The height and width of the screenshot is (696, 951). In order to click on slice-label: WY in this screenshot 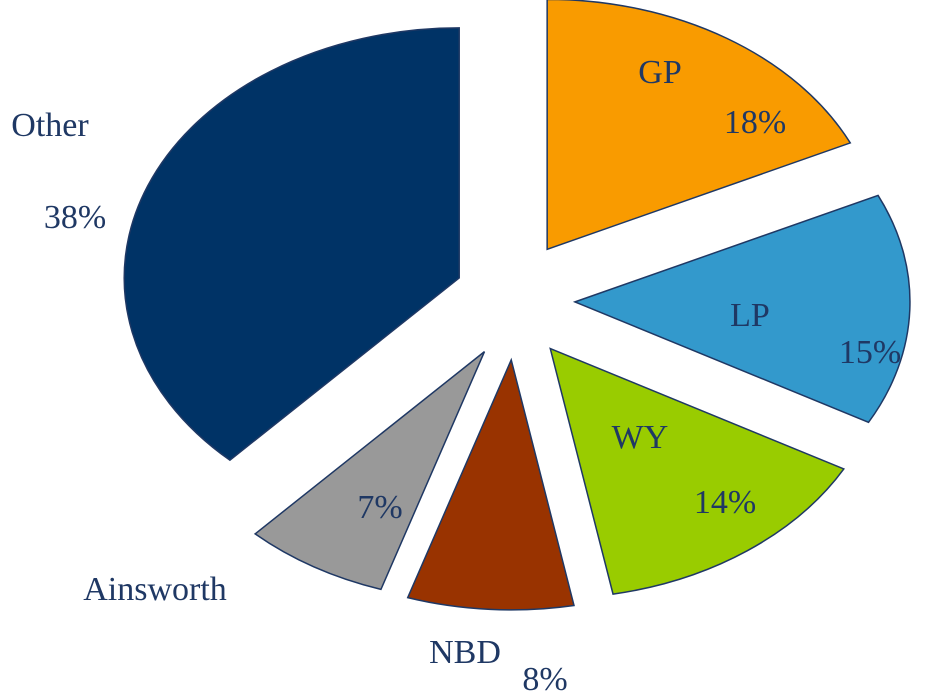, I will do `click(640, 437)`.